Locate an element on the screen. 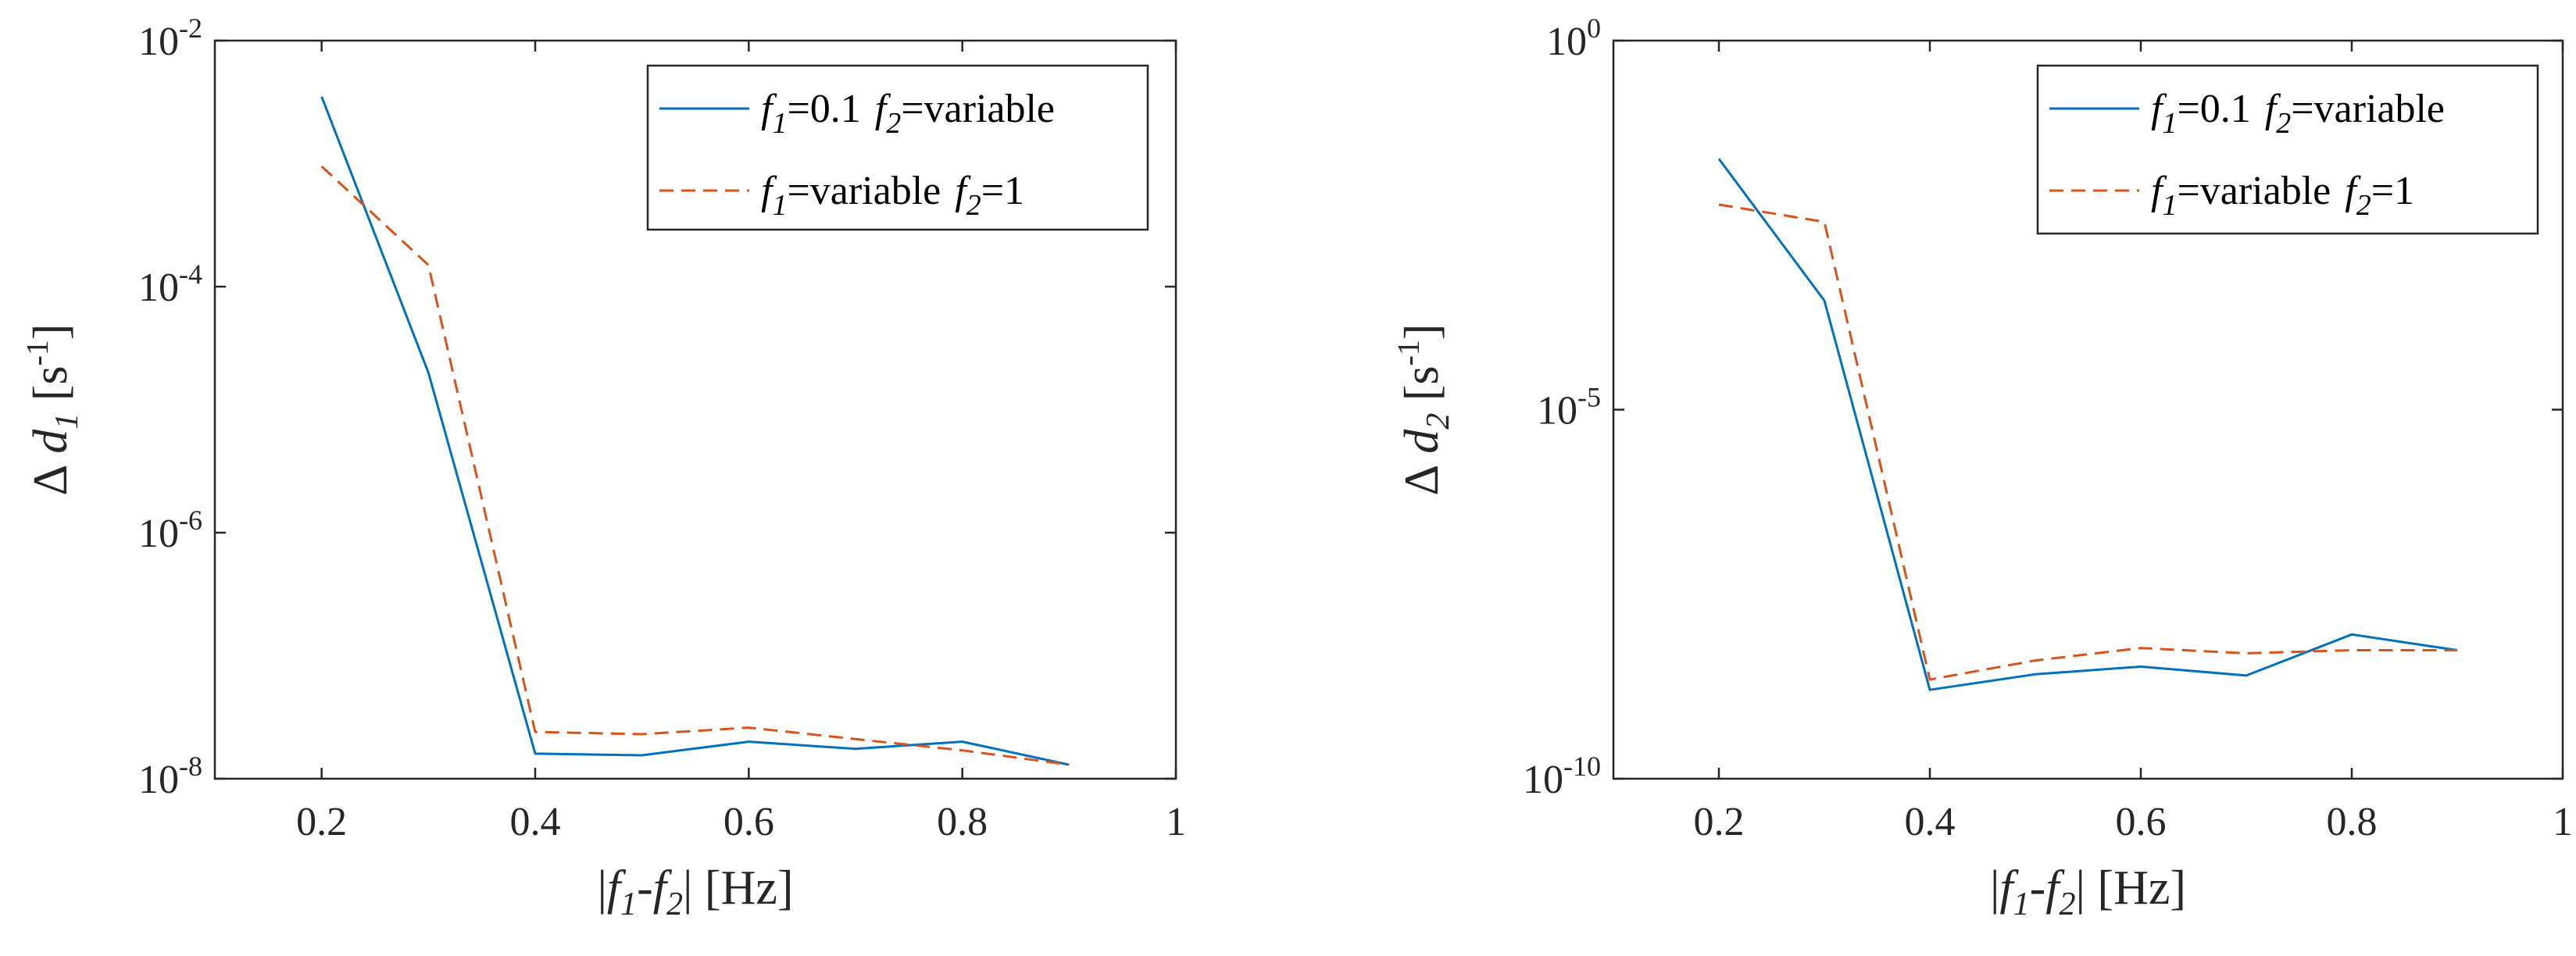 This screenshot has width=2576, height=956. y-axis-label: Δd2 [s-1] is located at coordinates (1424, 409).